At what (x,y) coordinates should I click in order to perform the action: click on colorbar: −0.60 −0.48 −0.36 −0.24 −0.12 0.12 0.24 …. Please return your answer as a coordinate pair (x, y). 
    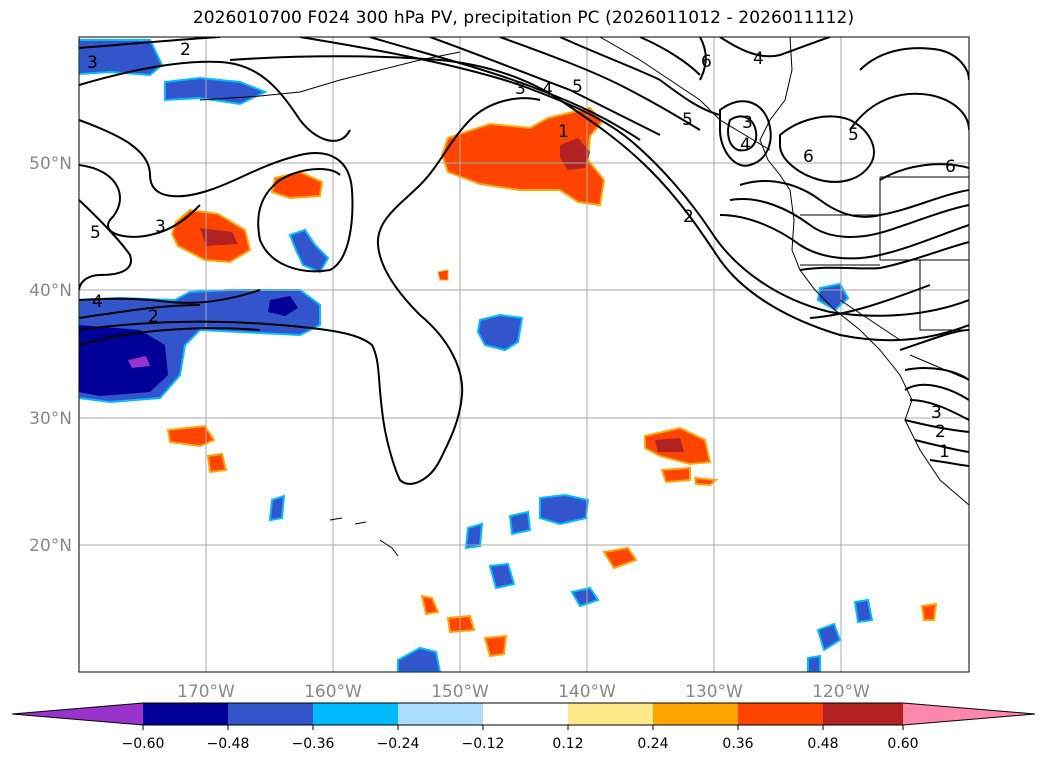
    Looking at the image, I should click on (523, 727).